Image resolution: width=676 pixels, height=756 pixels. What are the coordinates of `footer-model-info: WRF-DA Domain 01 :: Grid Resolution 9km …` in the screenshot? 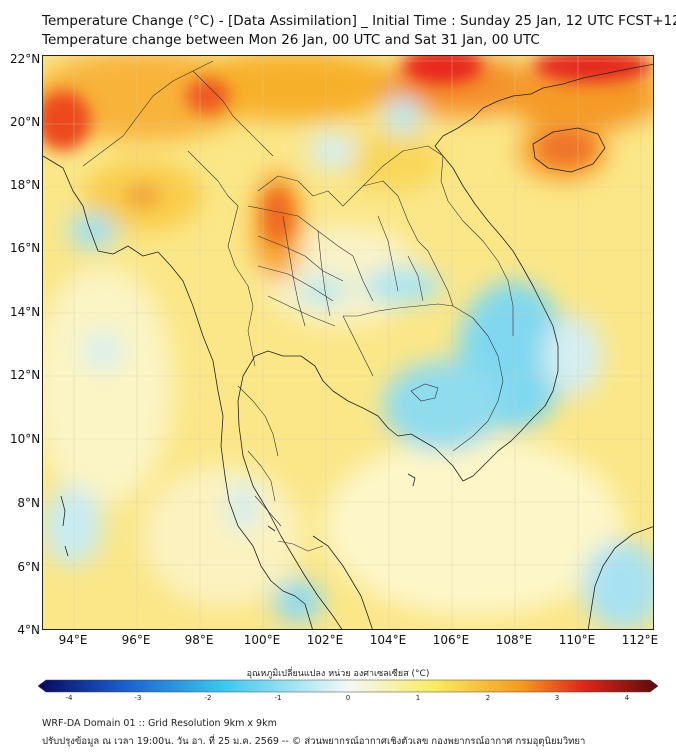 It's located at (159, 723).